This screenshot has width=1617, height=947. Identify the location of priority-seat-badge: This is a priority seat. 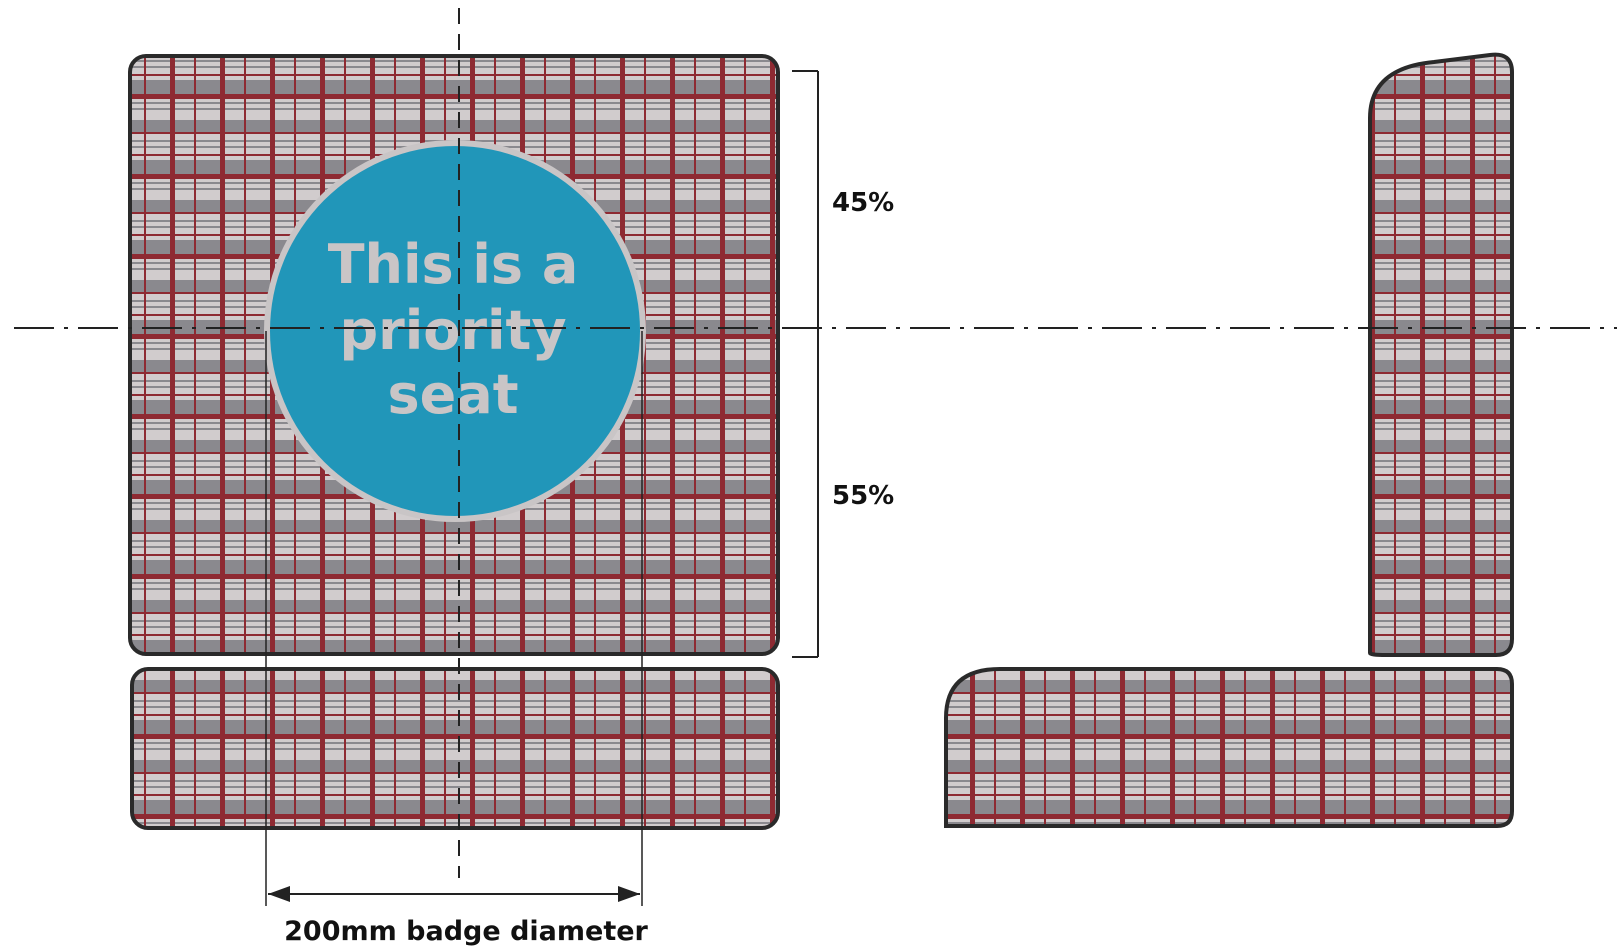
(455, 331).